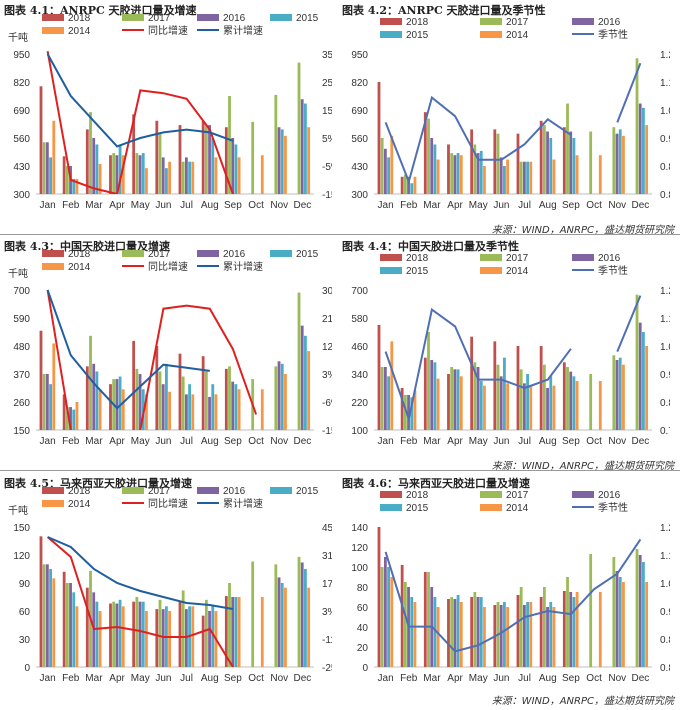  I want to click on legend-label: 2017, so click(159, 18).